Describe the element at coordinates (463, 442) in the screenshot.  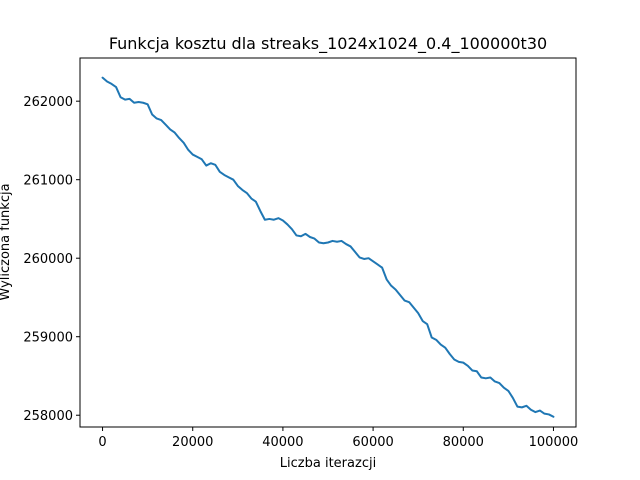
I see `x-tick-label: 80000` at that location.